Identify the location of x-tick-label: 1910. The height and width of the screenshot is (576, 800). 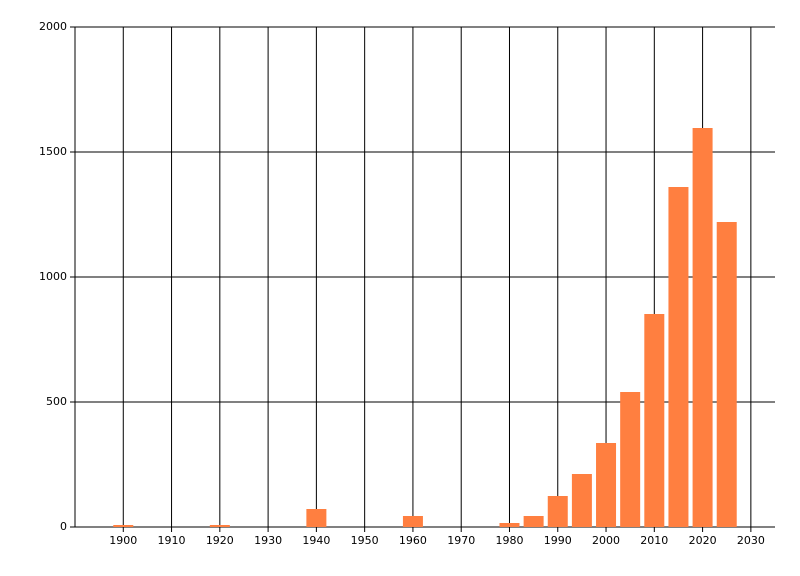
(172, 540).